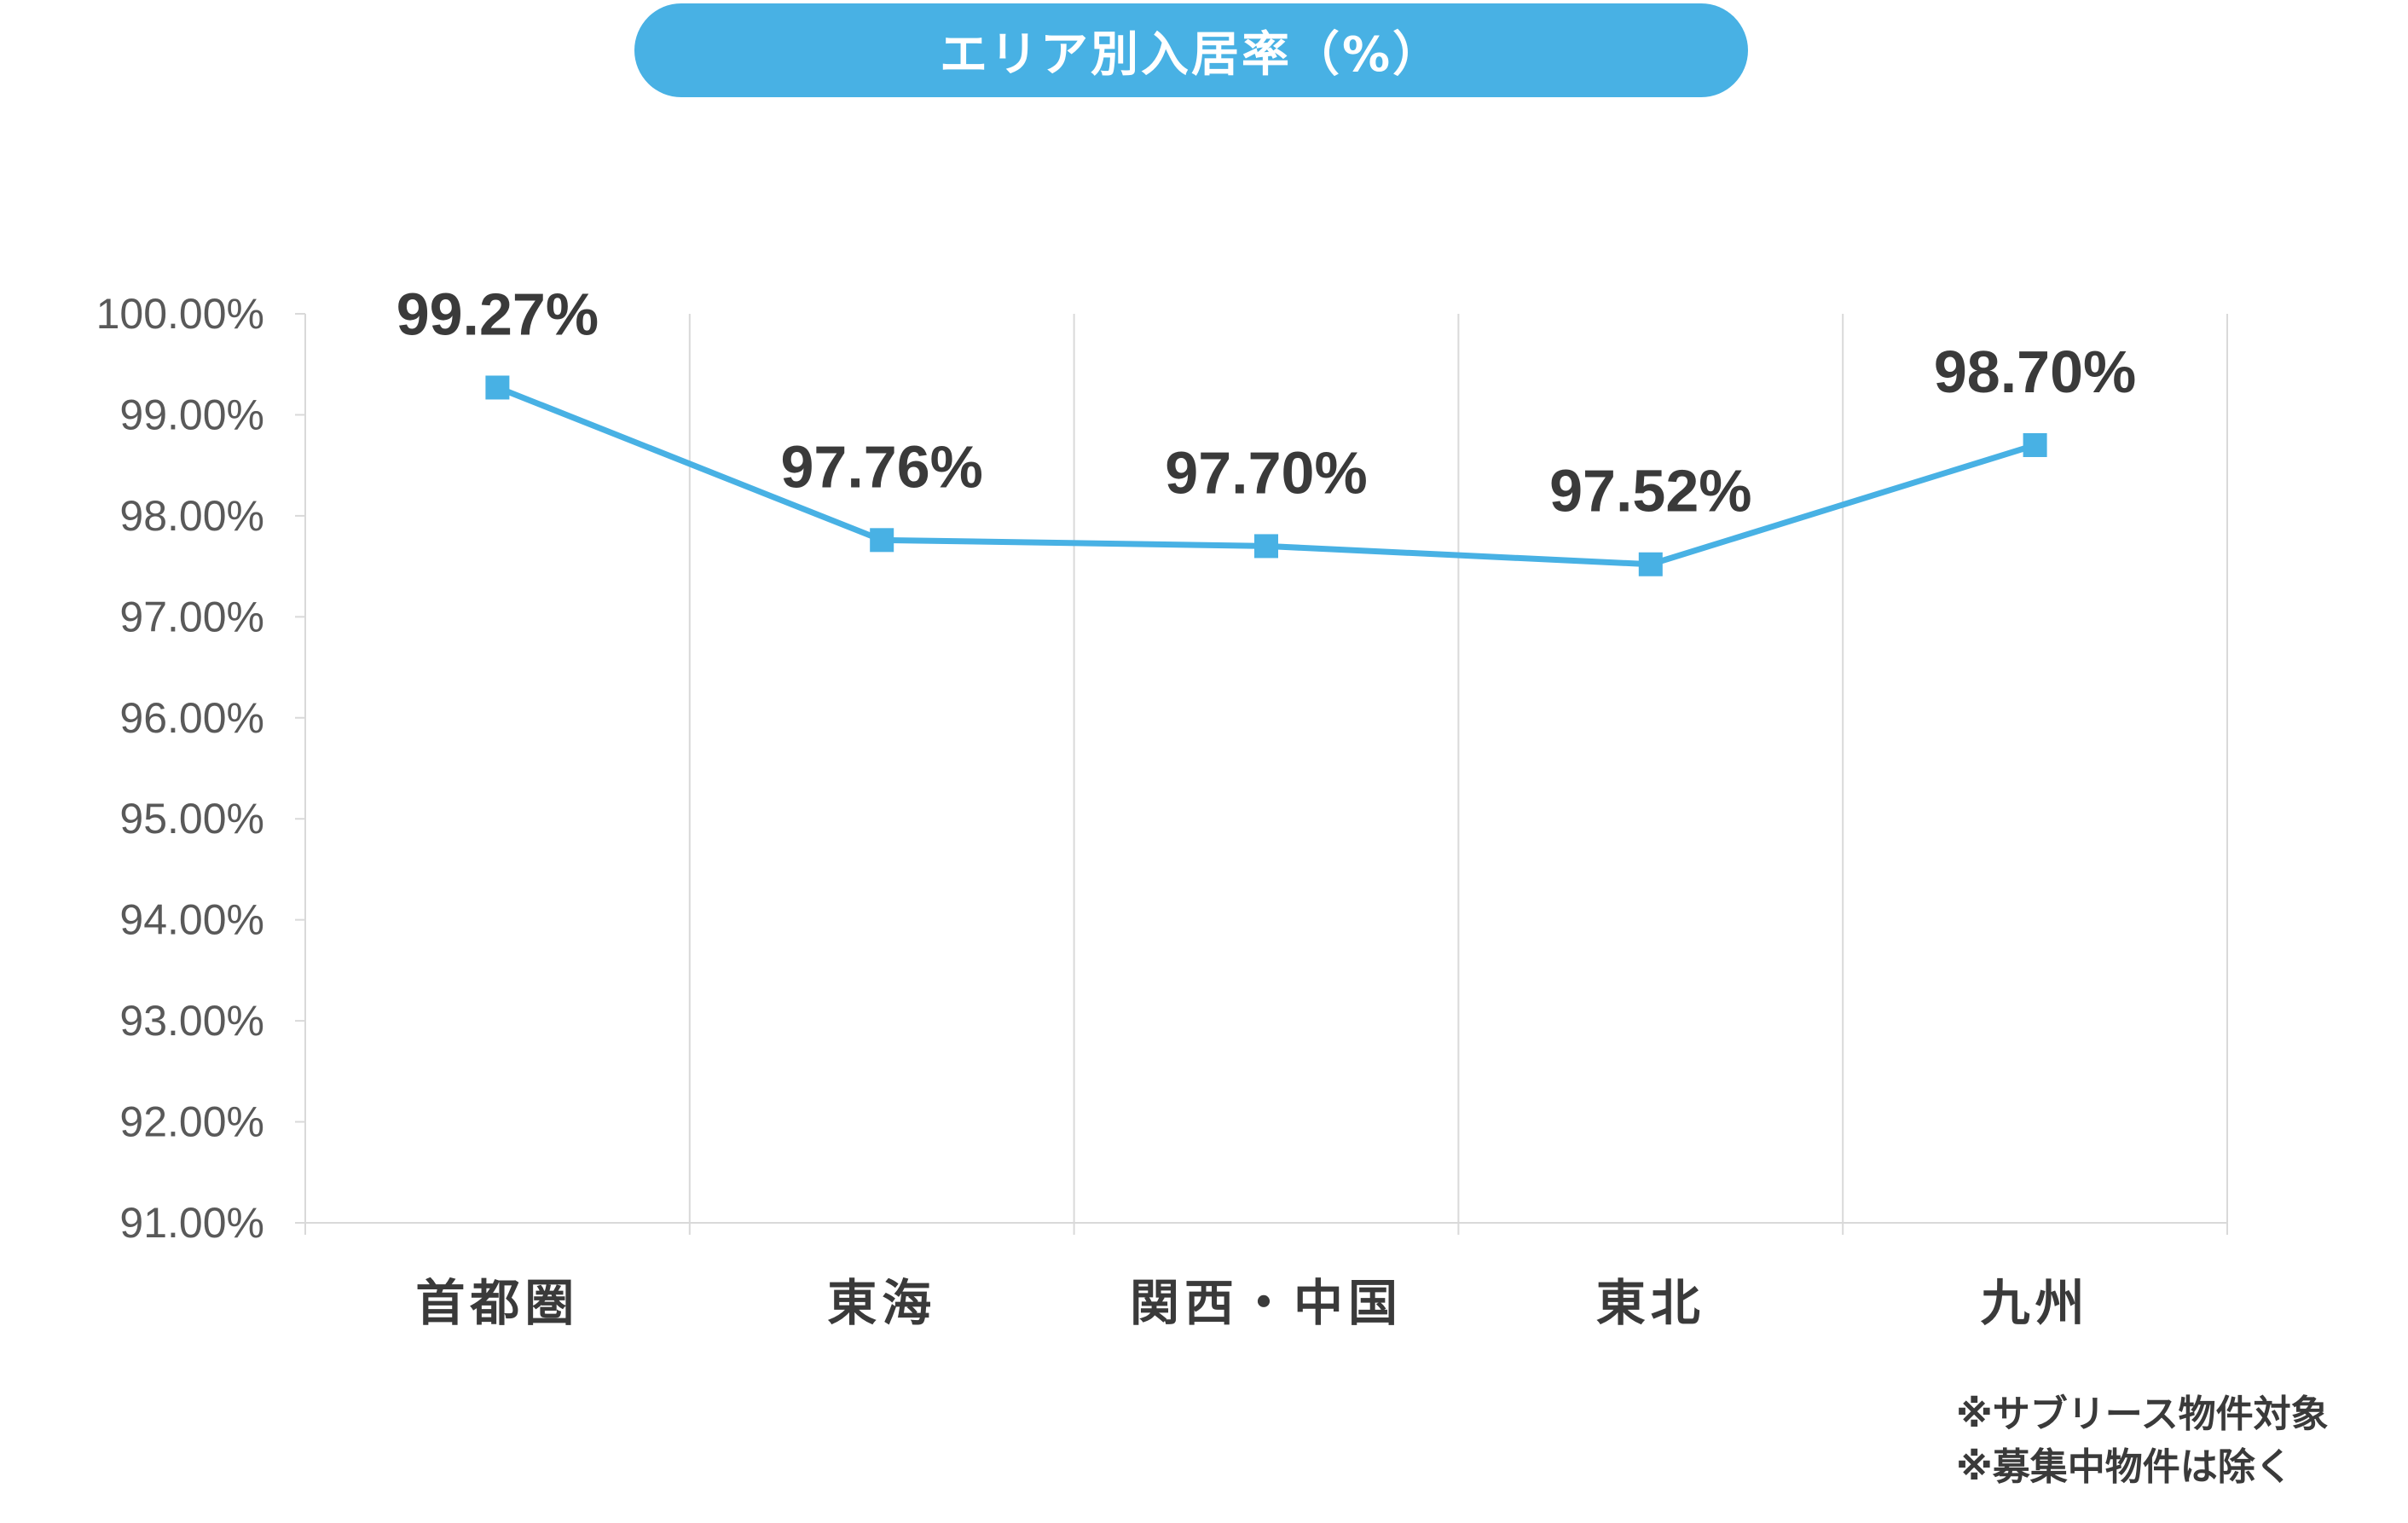  I want to click on y-tick-label: 100.00%, so click(180, 314).